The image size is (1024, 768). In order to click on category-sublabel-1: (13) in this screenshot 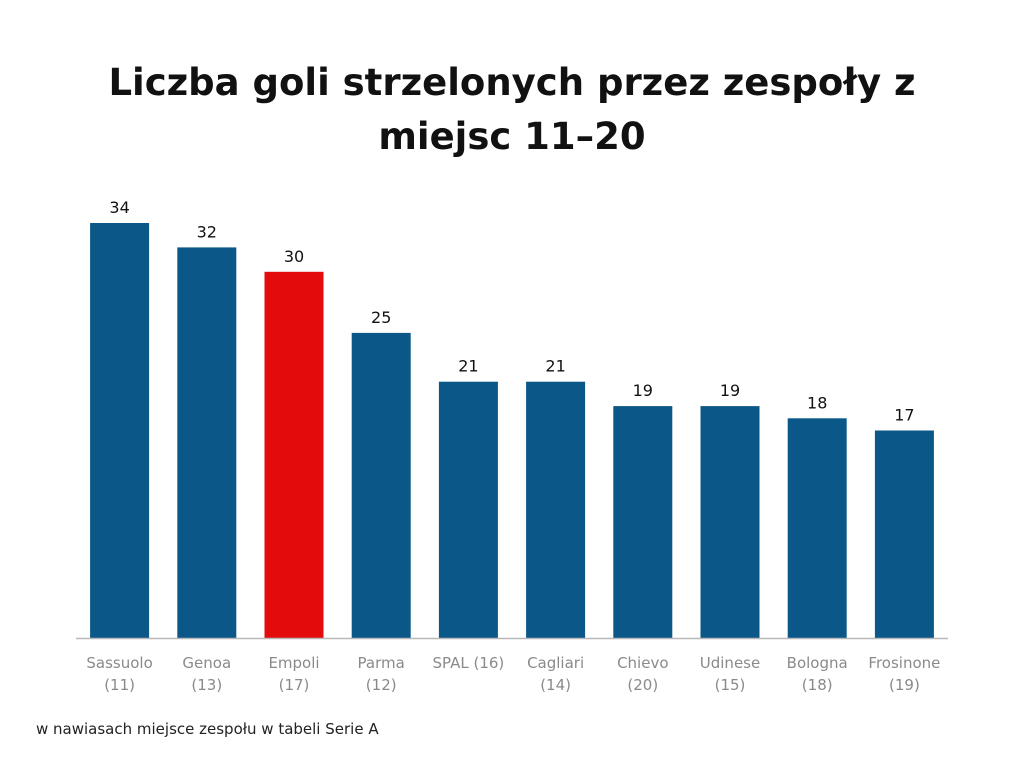, I will do `click(206, 685)`.